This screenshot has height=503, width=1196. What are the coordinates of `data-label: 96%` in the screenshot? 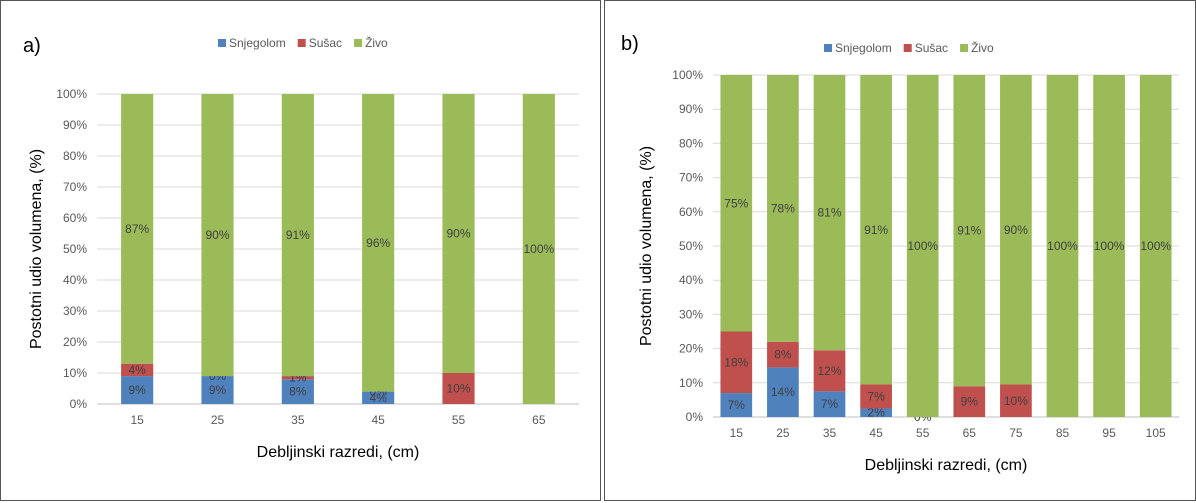 It's located at (378, 243).